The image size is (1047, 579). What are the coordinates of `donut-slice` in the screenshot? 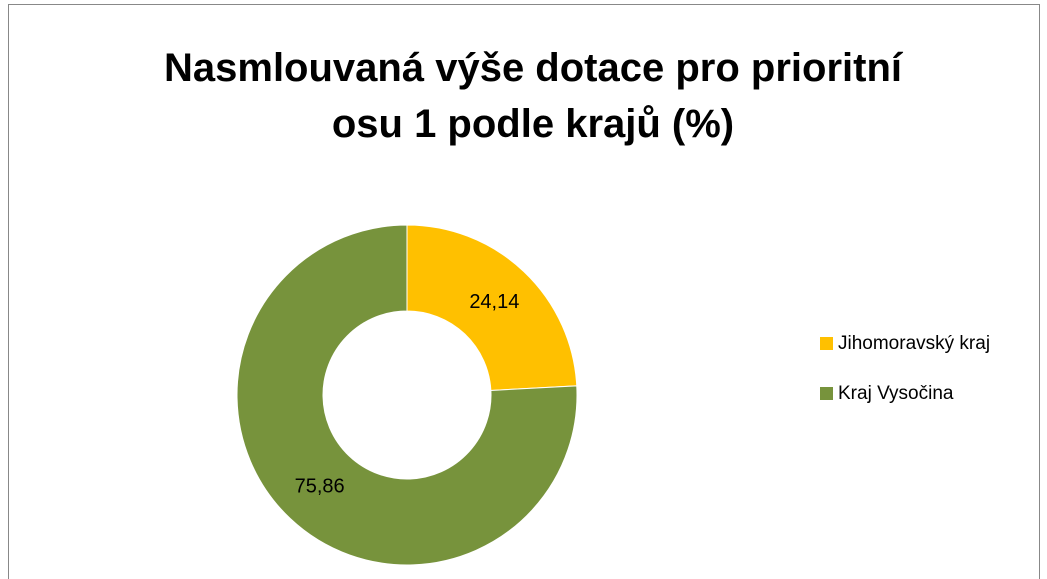 It's located at (492, 307).